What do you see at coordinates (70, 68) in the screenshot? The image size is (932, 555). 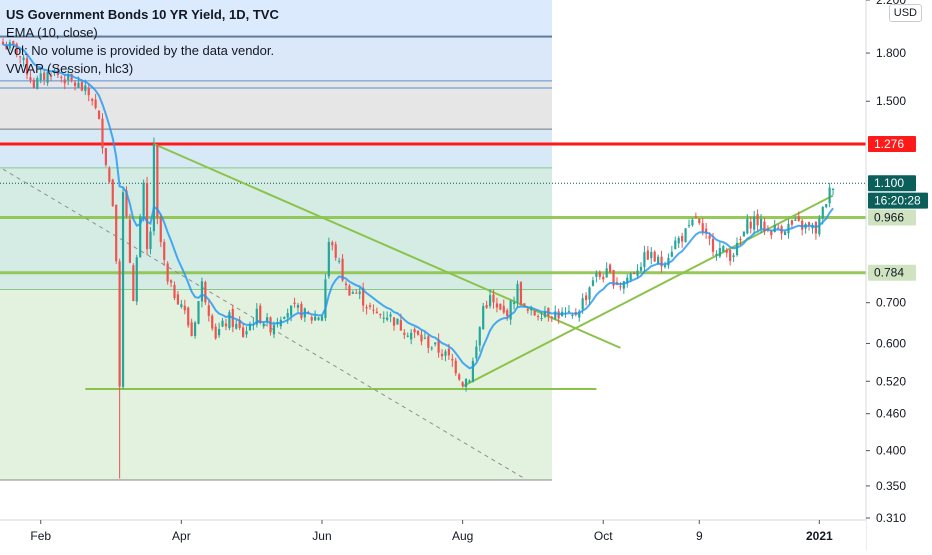 I see `legend-vwap: VWAP (Session, hlc3)` at bounding box center [70, 68].